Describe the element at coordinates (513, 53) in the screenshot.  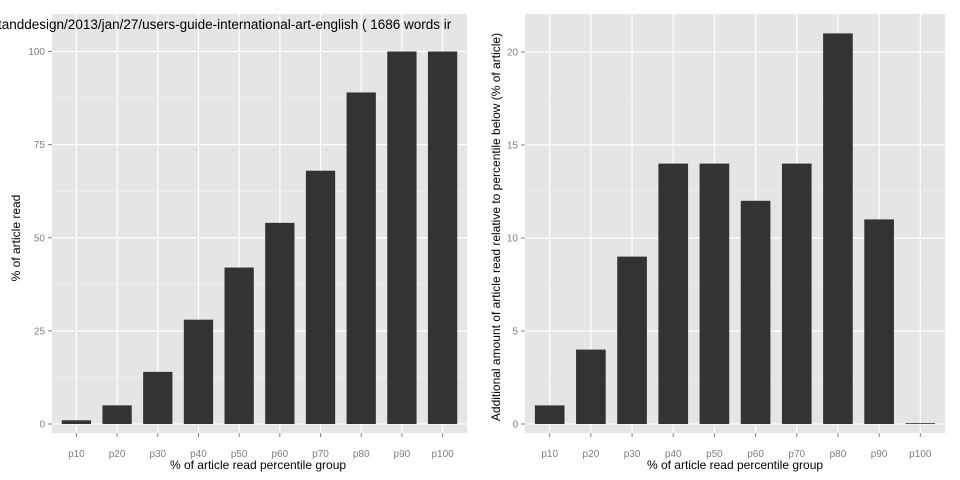
I see `y-tick-label: 20` at that location.